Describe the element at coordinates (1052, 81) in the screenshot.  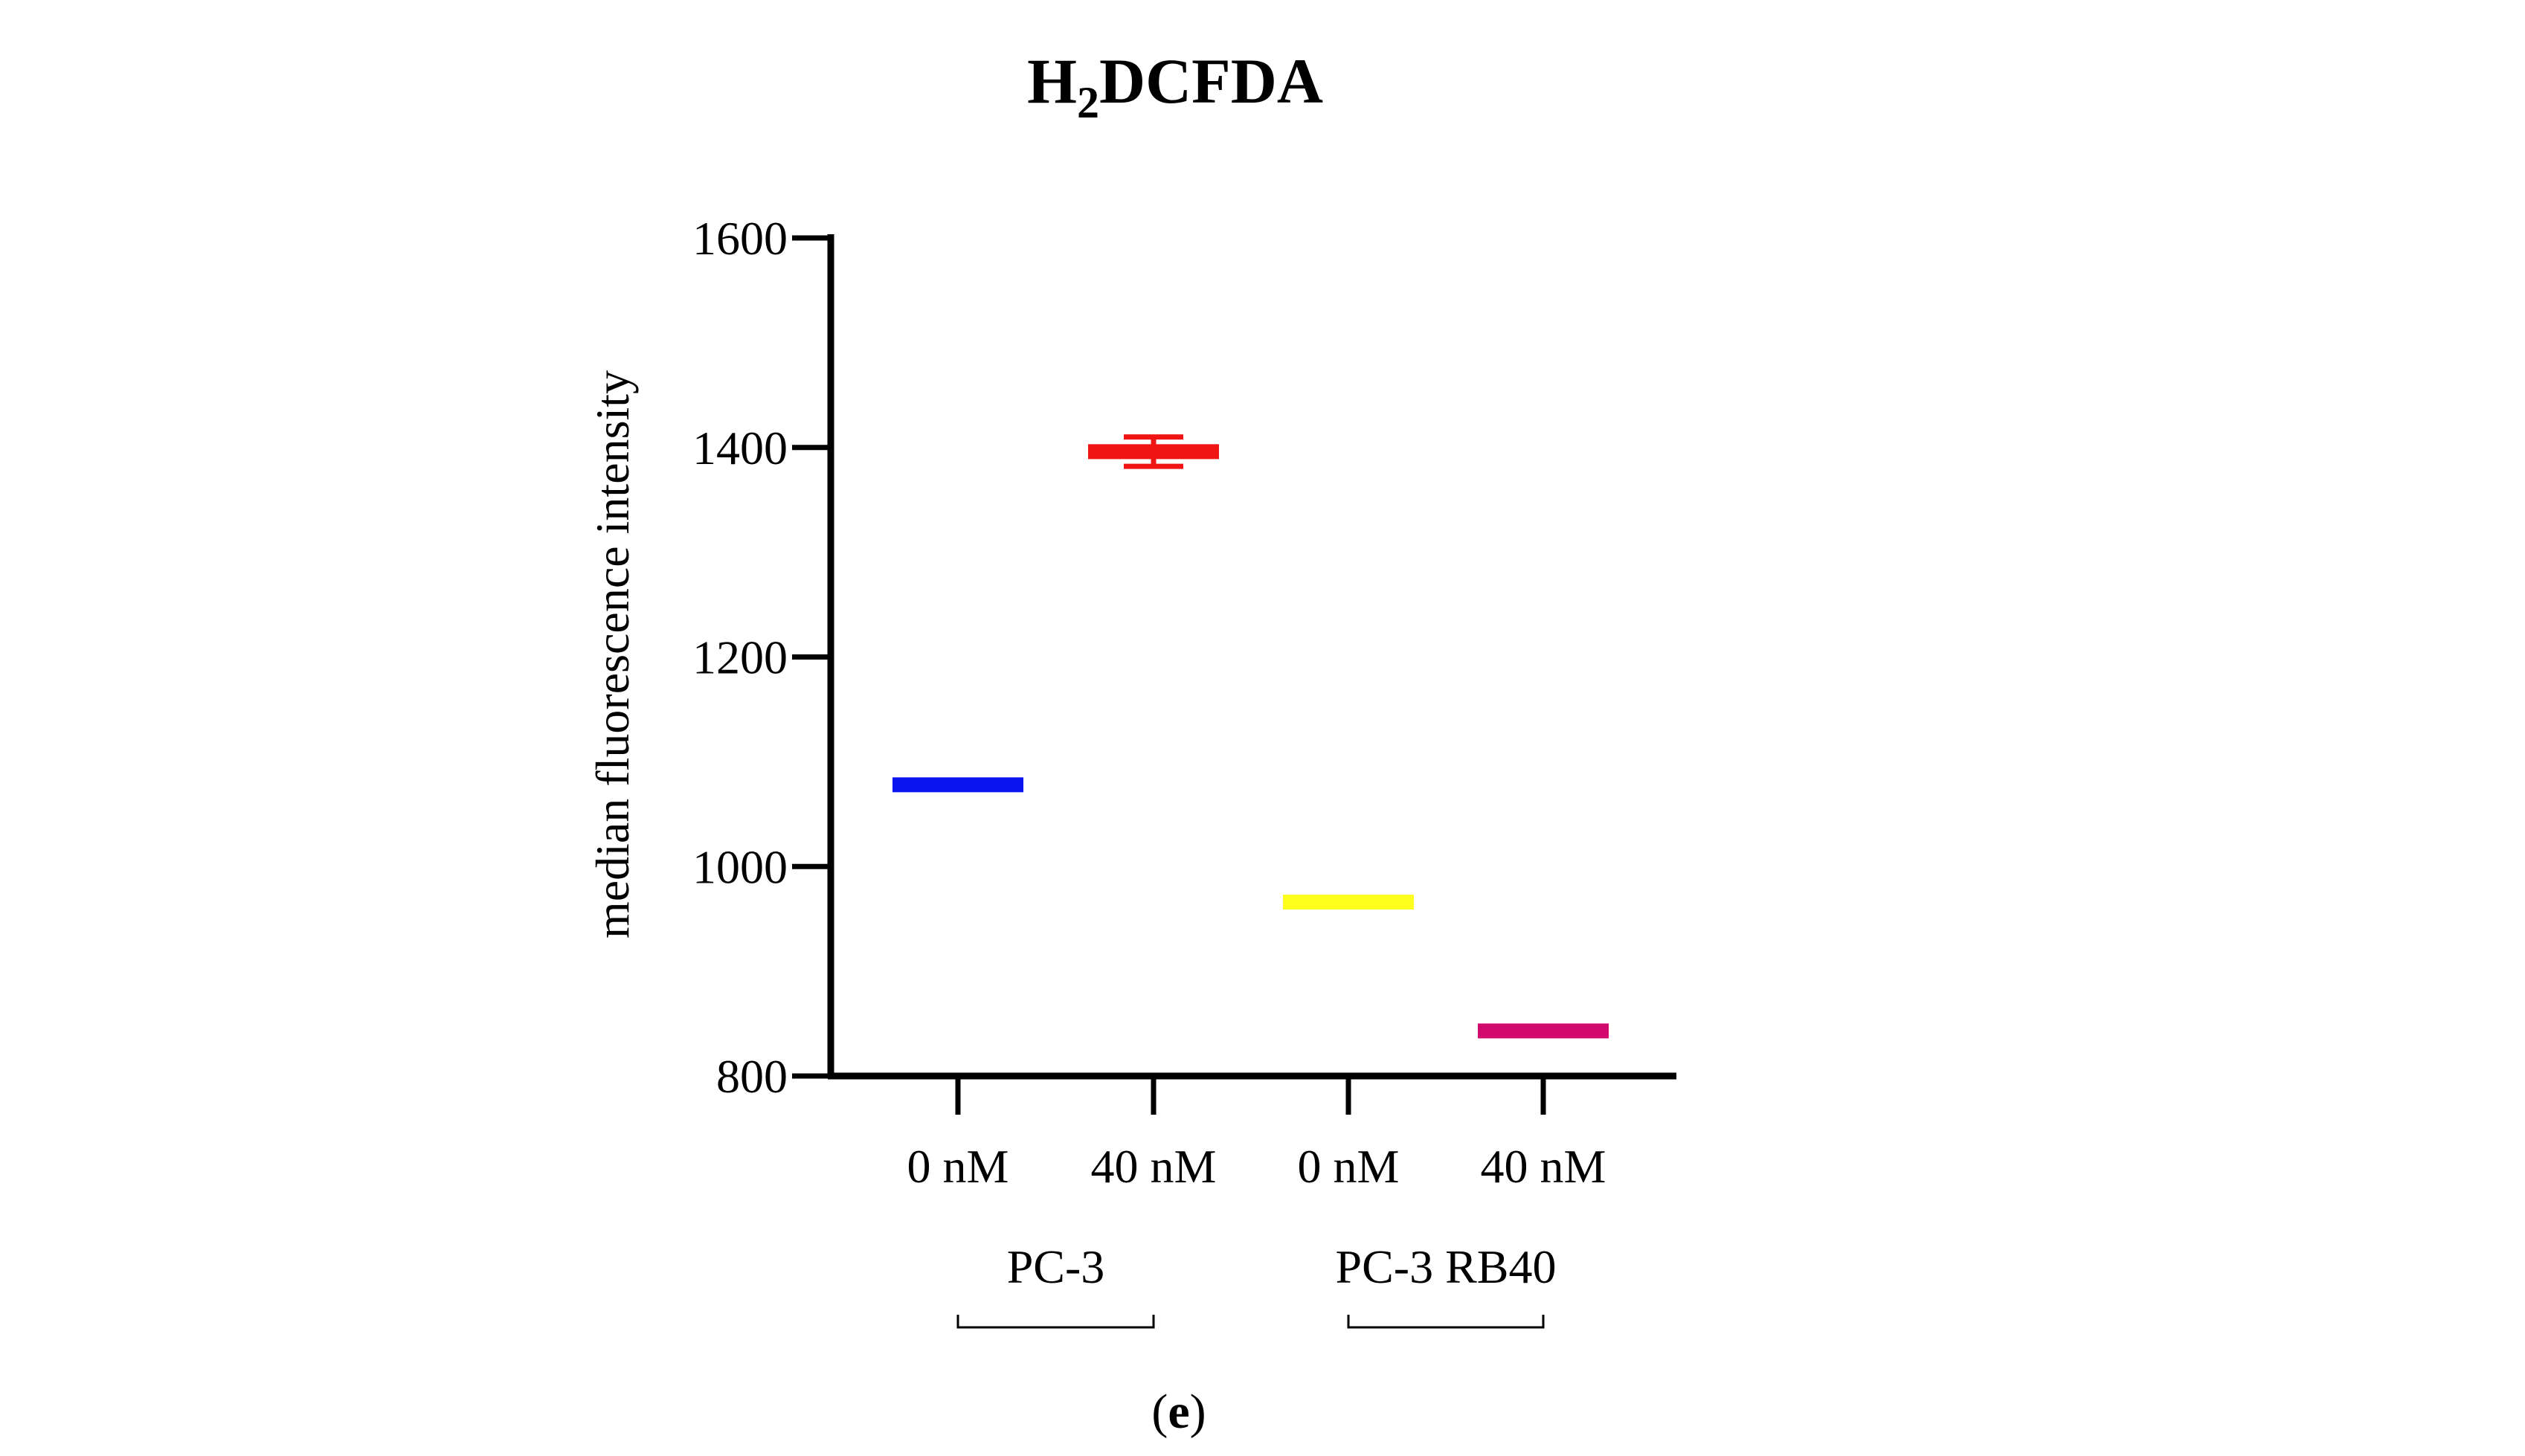
I see `chart-title-main: H` at that location.